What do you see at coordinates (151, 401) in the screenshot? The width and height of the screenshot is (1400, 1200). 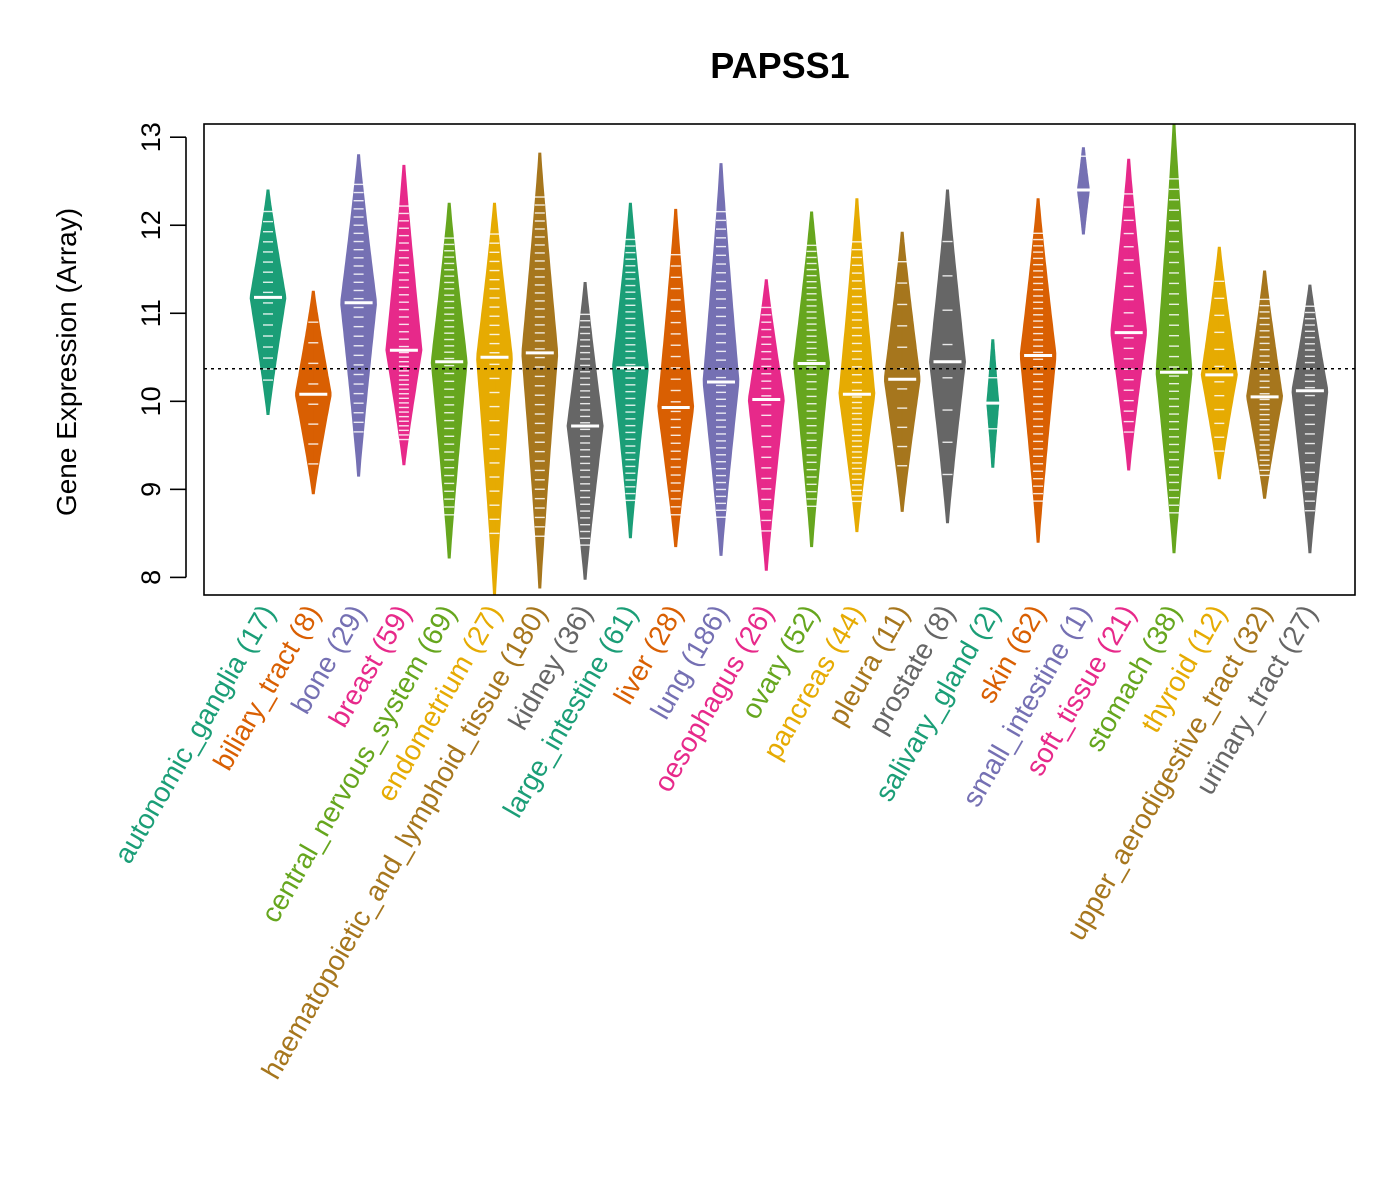 I see `y-tick-label: 10` at bounding box center [151, 401].